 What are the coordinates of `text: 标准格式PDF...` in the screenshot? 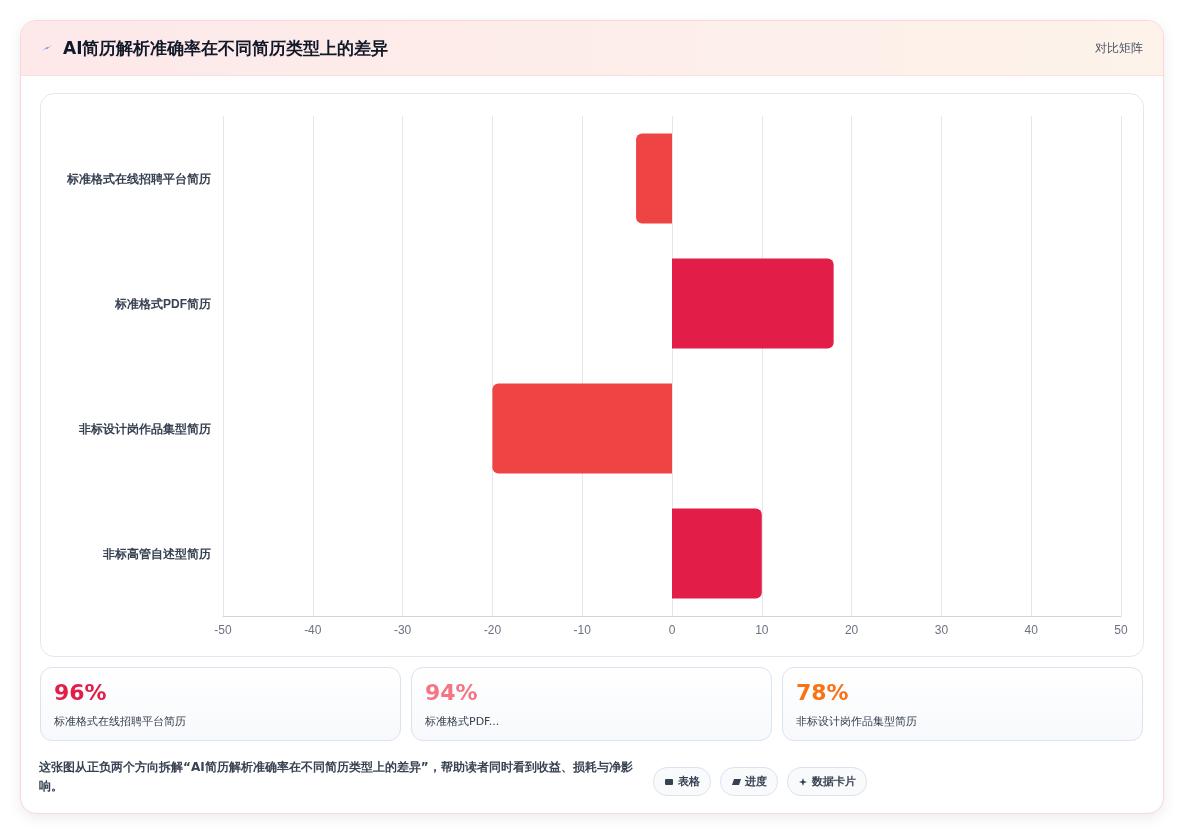 It's located at (462, 721).